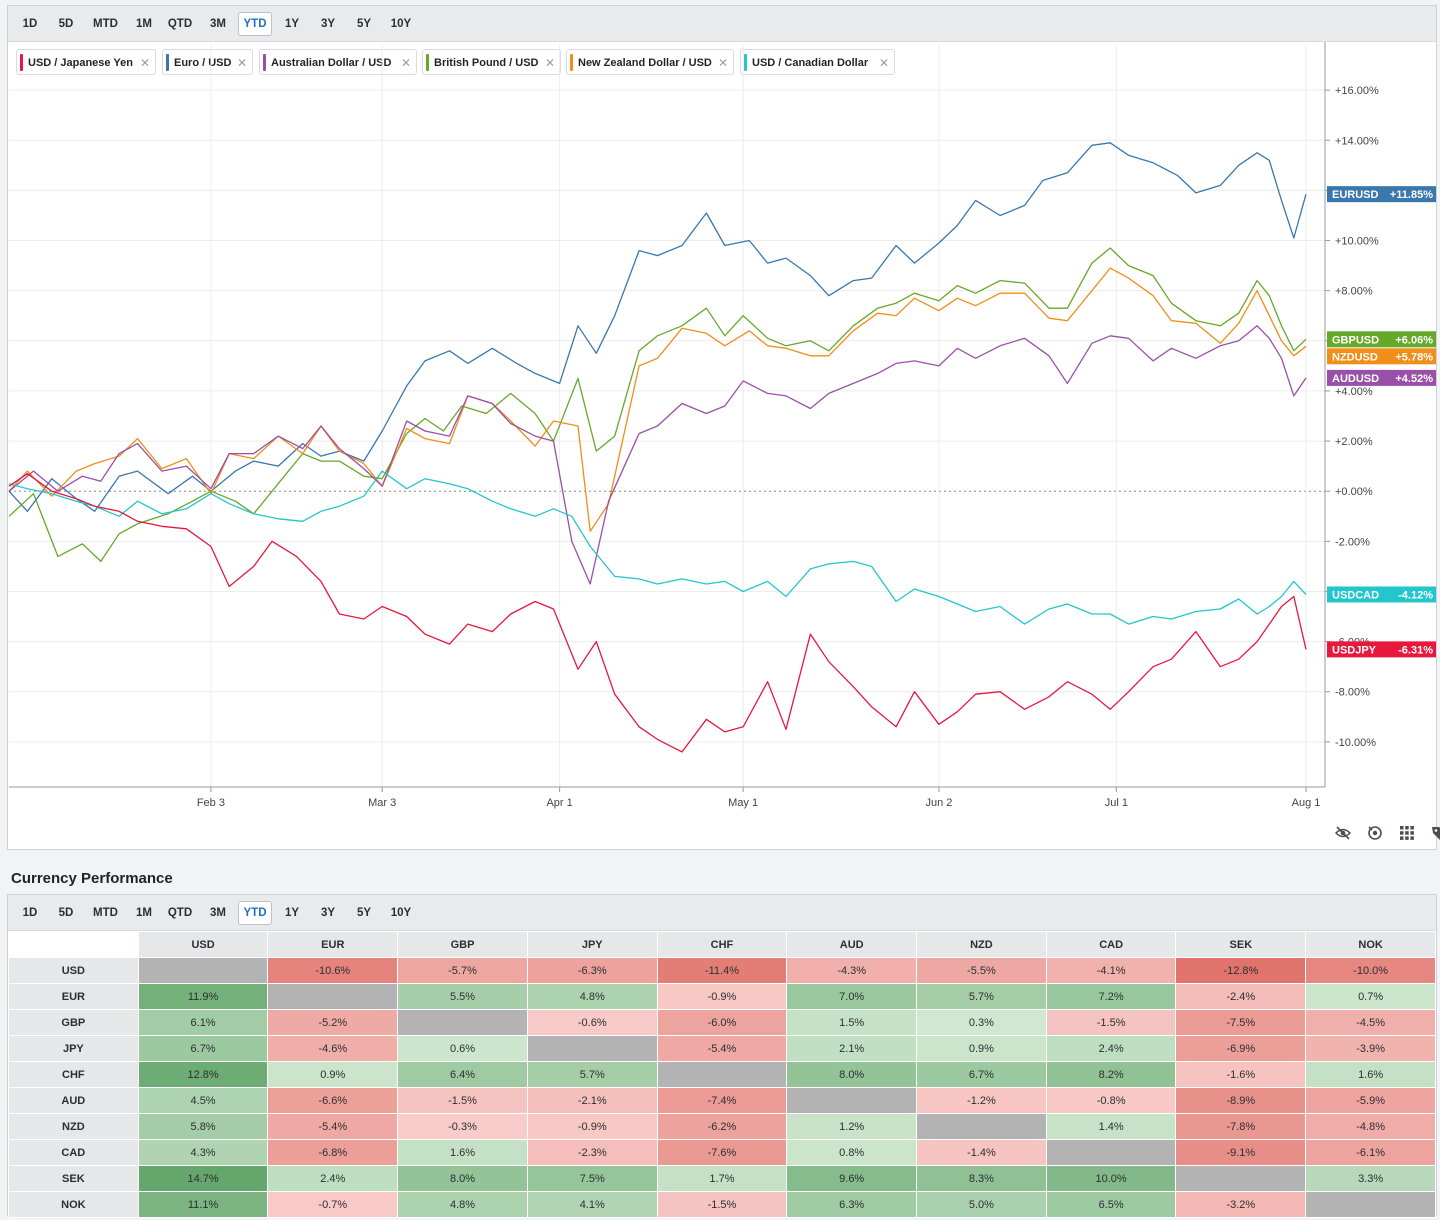  What do you see at coordinates (180, 913) in the screenshot?
I see `perf-range-qtd-button: QTD` at bounding box center [180, 913].